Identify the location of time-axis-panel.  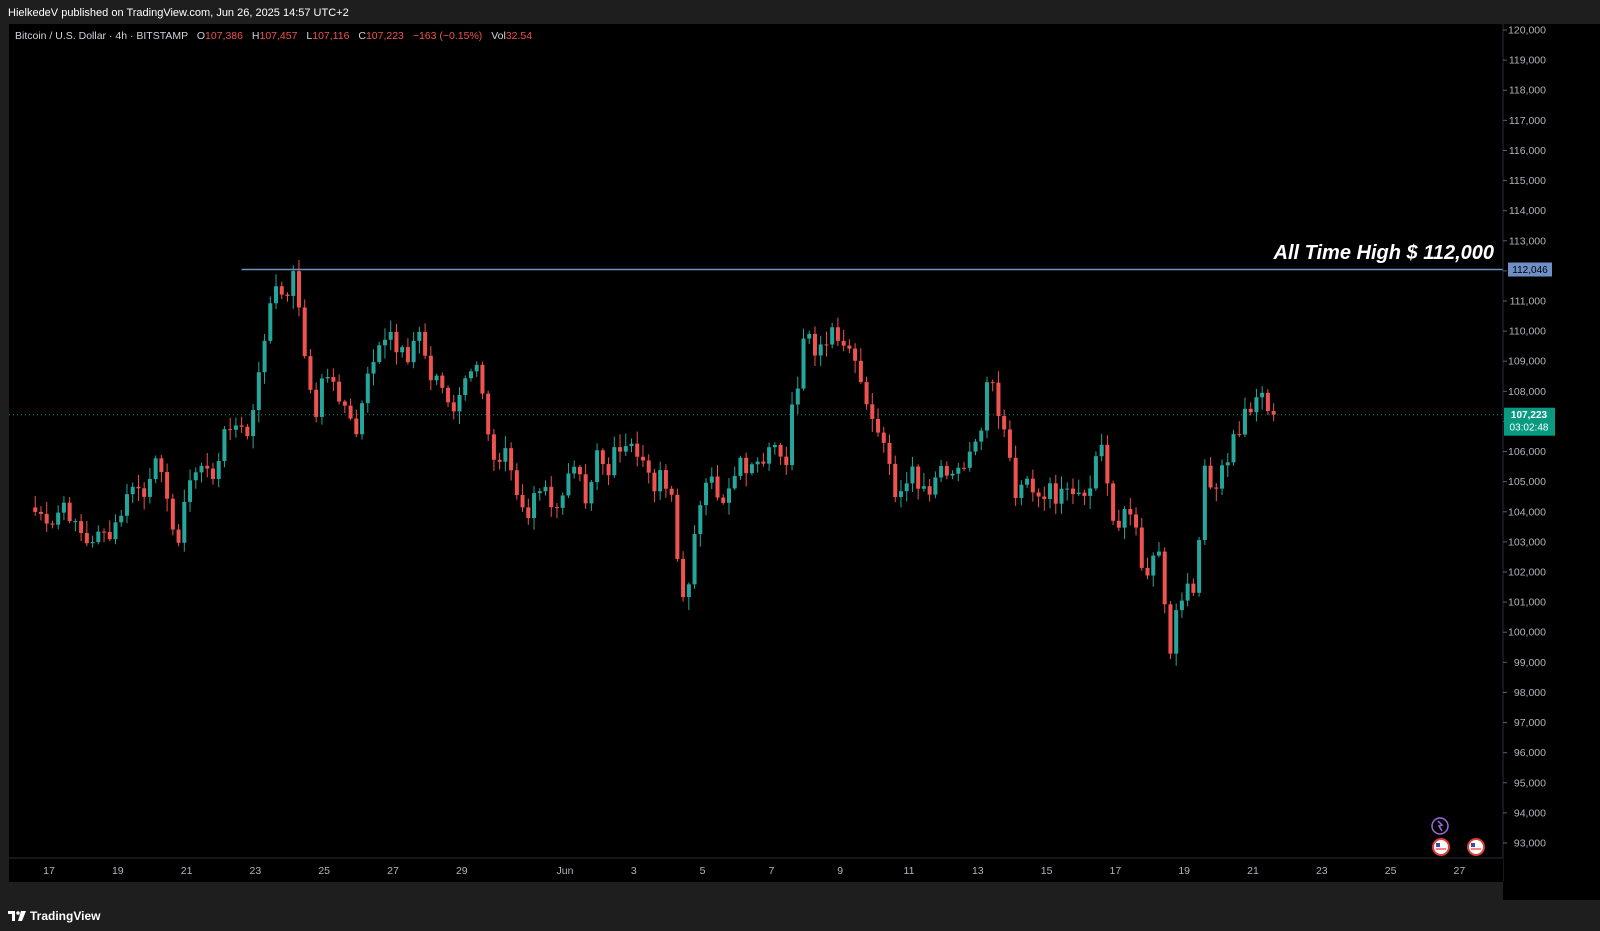
(756, 870).